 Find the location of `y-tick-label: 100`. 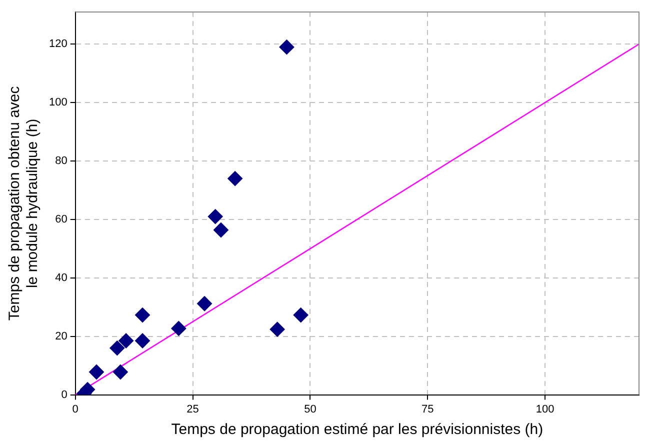

y-tick-label: 100 is located at coordinates (58, 102).